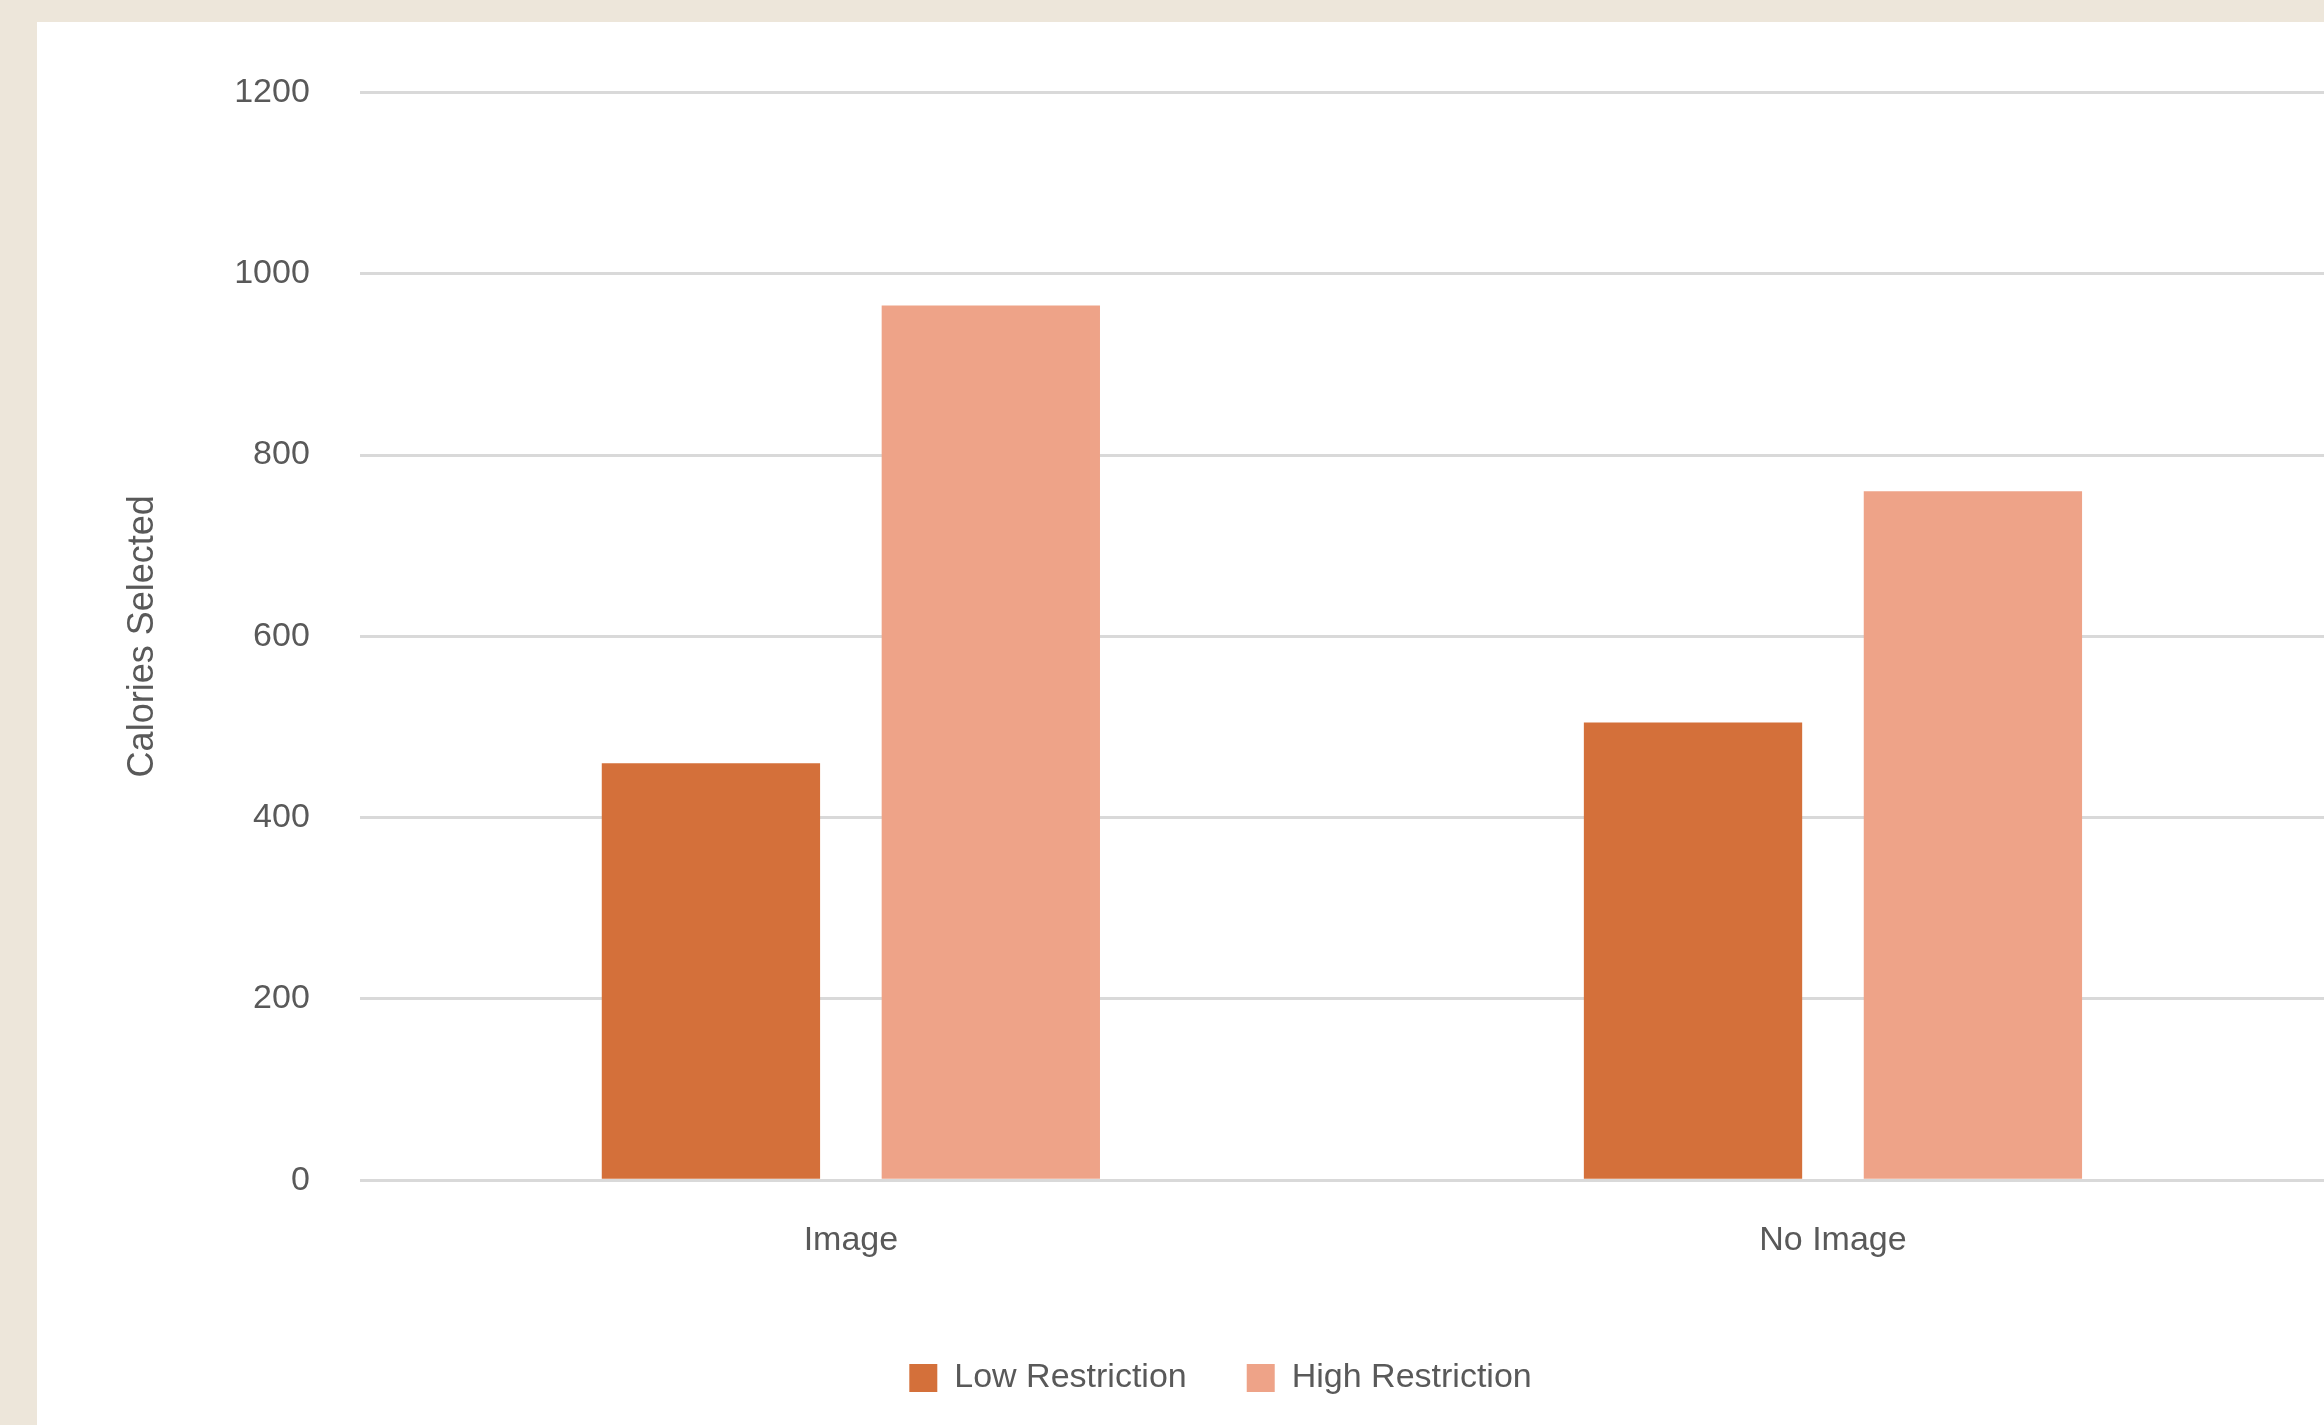 Image resolution: width=2324 pixels, height=1425 pixels. I want to click on y-tick-label: 1200, so click(272, 89).